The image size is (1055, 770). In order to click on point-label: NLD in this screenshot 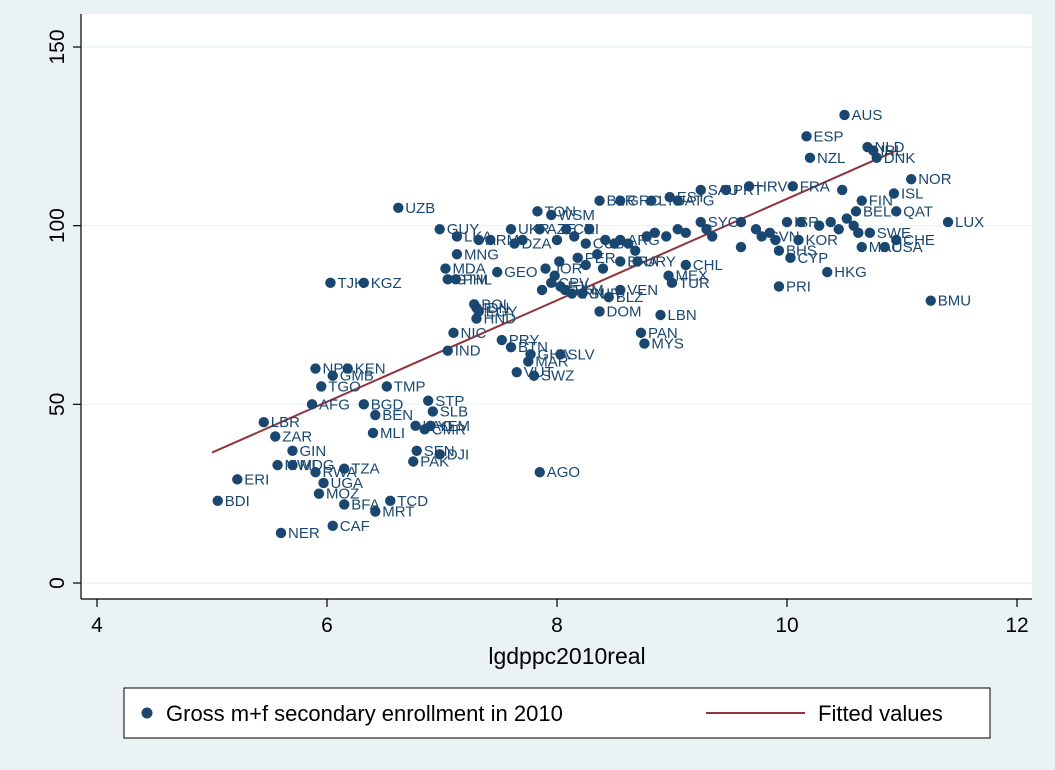, I will do `click(890, 147)`.